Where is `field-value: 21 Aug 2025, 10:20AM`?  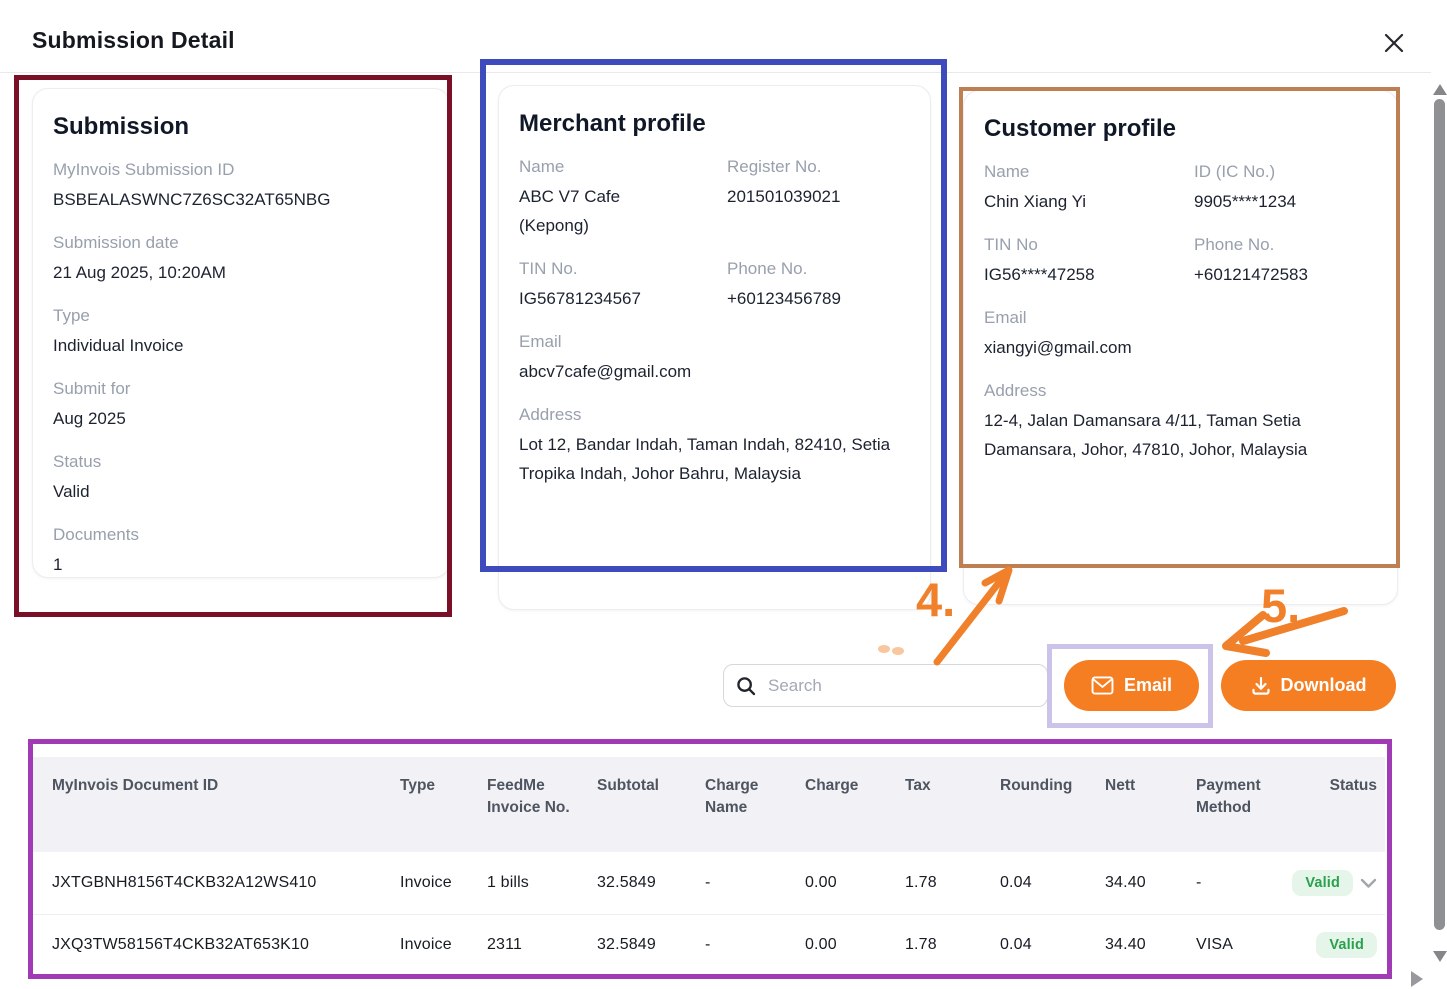
field-value: 21 Aug 2025, 10:20AM is located at coordinates (139, 272).